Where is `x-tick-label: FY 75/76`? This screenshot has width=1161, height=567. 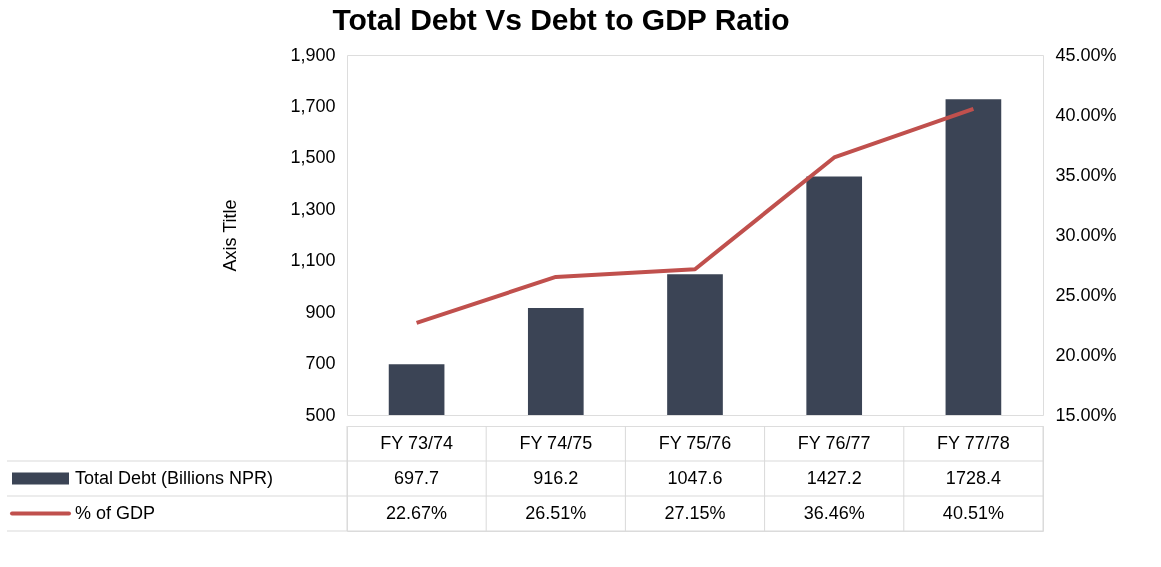
x-tick-label: FY 75/76 is located at coordinates (695, 442).